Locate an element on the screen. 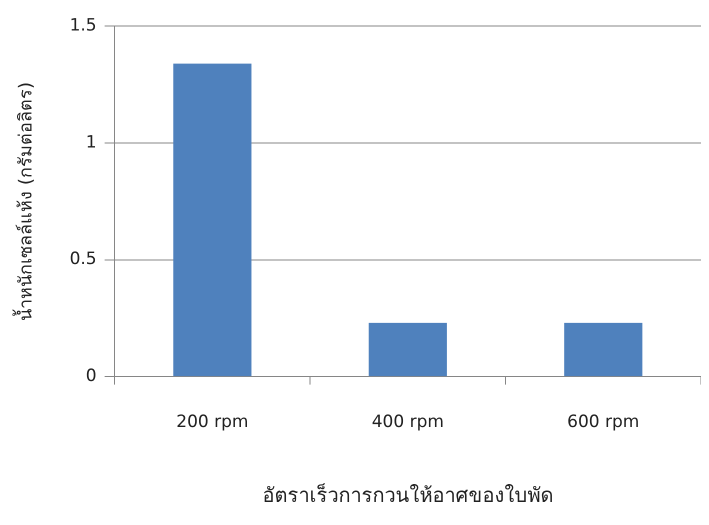  x-tick-label: 600 rpm is located at coordinates (603, 422).